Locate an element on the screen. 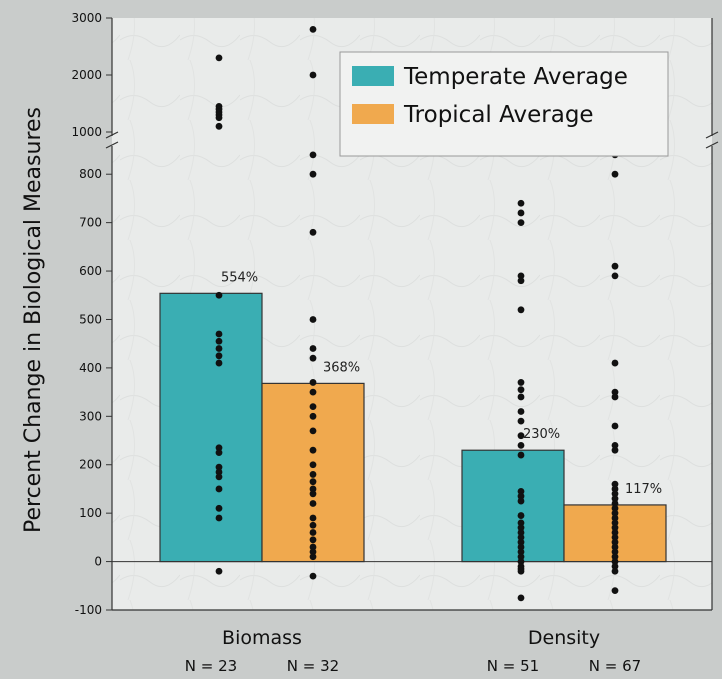 The width and height of the screenshot is (722, 679). y-tick-label: 300 is located at coordinates (90, 416).